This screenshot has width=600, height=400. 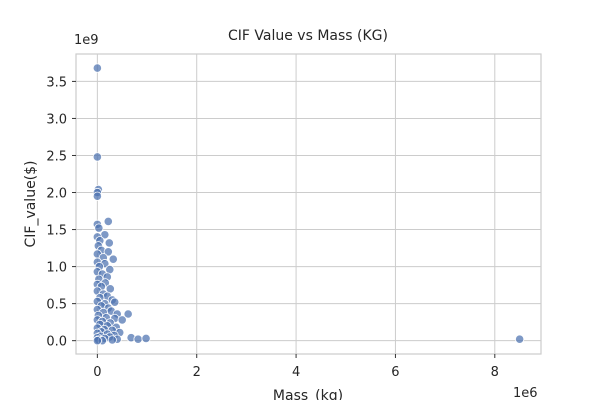 I want to click on x-tick-label: 0, so click(x=97, y=372).